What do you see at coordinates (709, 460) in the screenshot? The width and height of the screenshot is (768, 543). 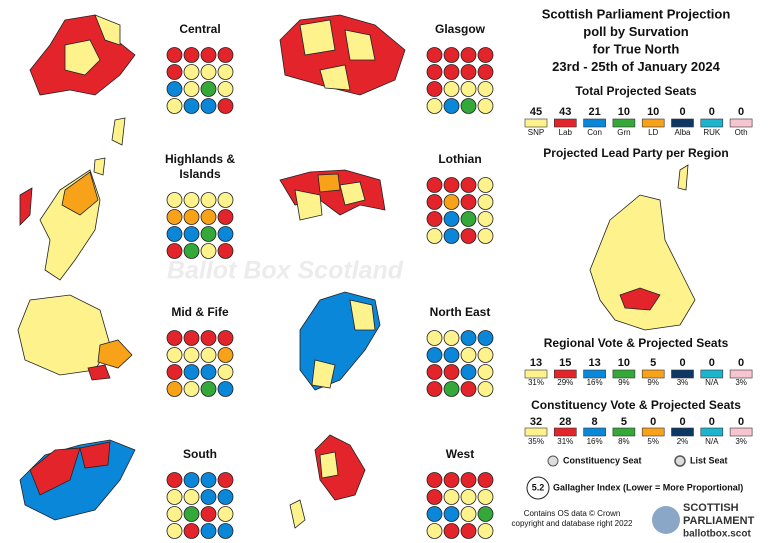 I see `legend-list: List Seat` at bounding box center [709, 460].